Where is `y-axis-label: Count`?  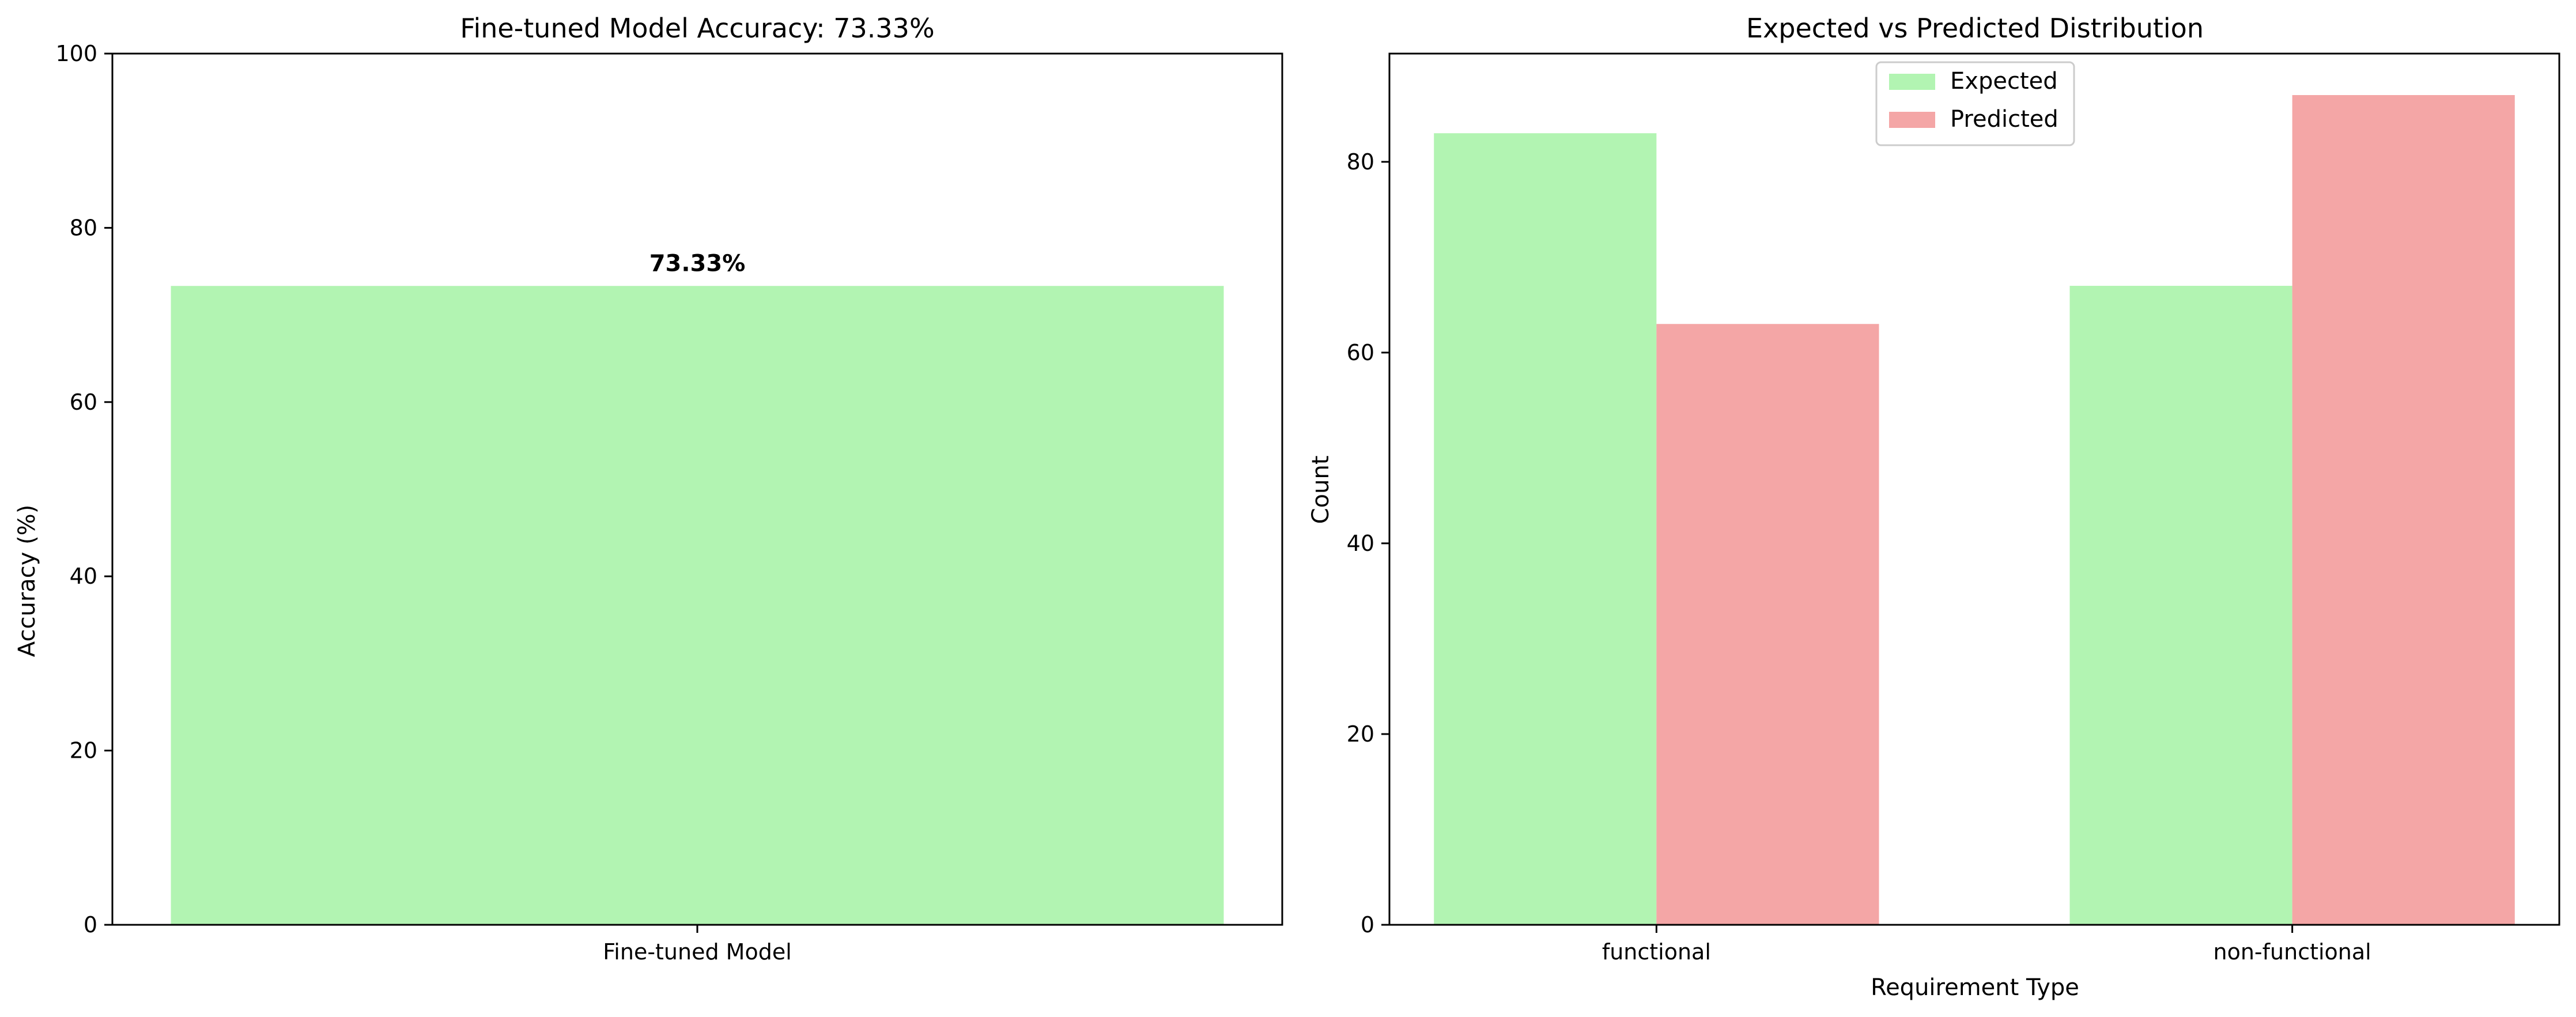 y-axis-label: Count is located at coordinates (1321, 490).